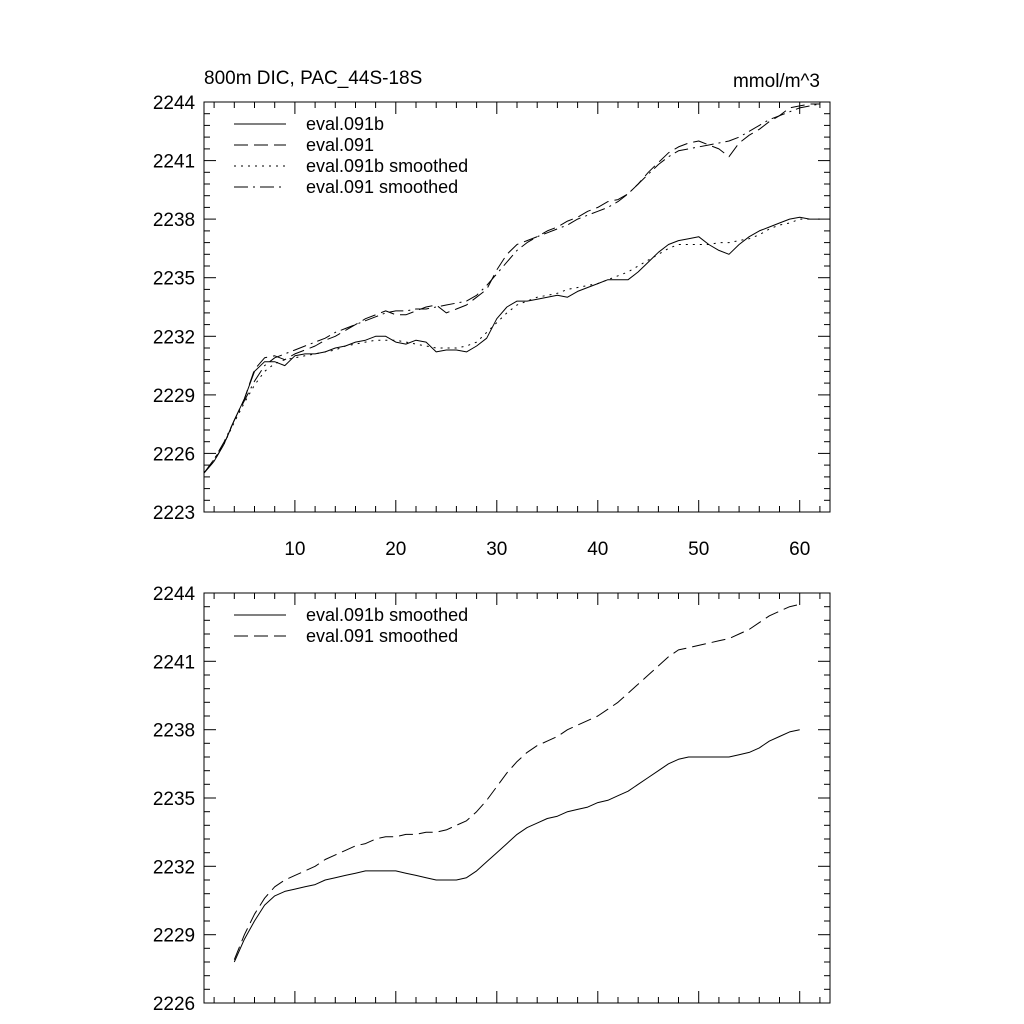  I want to click on x-tick-label: 20, so click(395, 549).